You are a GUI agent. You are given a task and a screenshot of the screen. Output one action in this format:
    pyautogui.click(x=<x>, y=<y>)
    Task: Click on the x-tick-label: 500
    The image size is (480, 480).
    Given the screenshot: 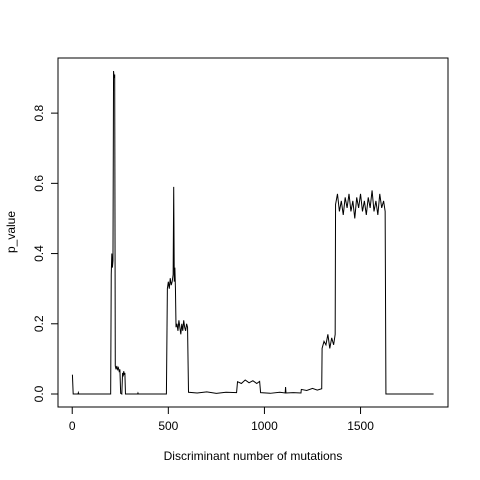 What is the action you would take?
    pyautogui.click(x=168, y=426)
    